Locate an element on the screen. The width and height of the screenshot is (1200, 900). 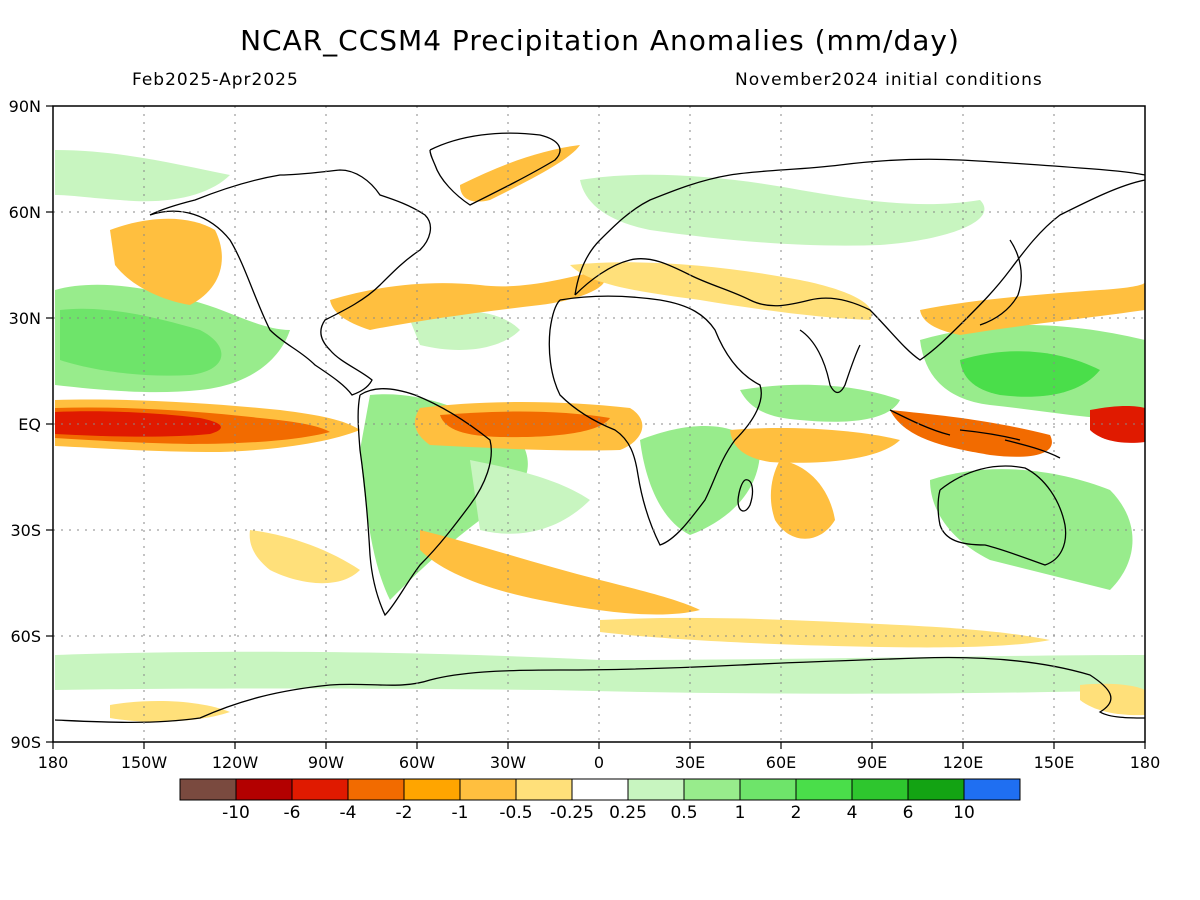
lat-label-60n: 60N is located at coordinates (25, 212).